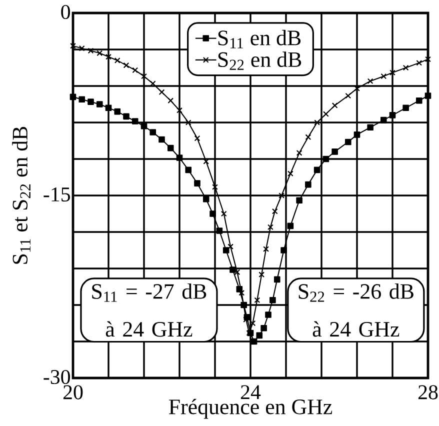 The image size is (439, 426). Describe the element at coordinates (21, 195) in the screenshot. I see `y-axis-title: S$_{11}$ et S$_{22}$ en dB` at that location.